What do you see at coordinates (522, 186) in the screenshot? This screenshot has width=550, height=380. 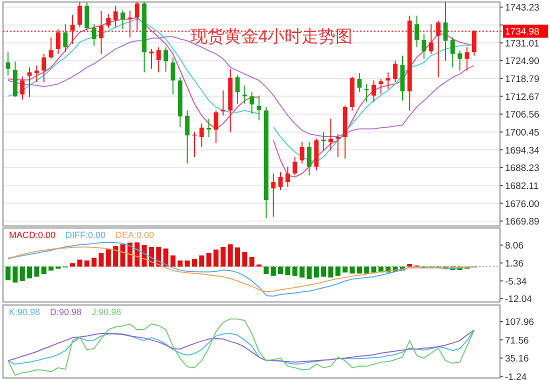 I see `y-tick-label: 1682.11` at bounding box center [522, 186].